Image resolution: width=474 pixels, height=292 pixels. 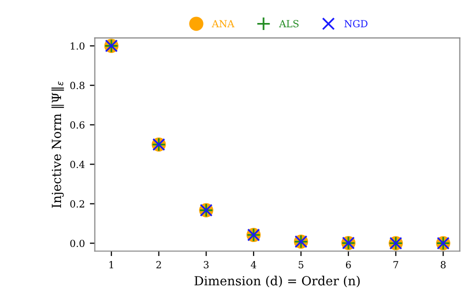 I want to click on legend-label: ANA, so click(x=223, y=24).